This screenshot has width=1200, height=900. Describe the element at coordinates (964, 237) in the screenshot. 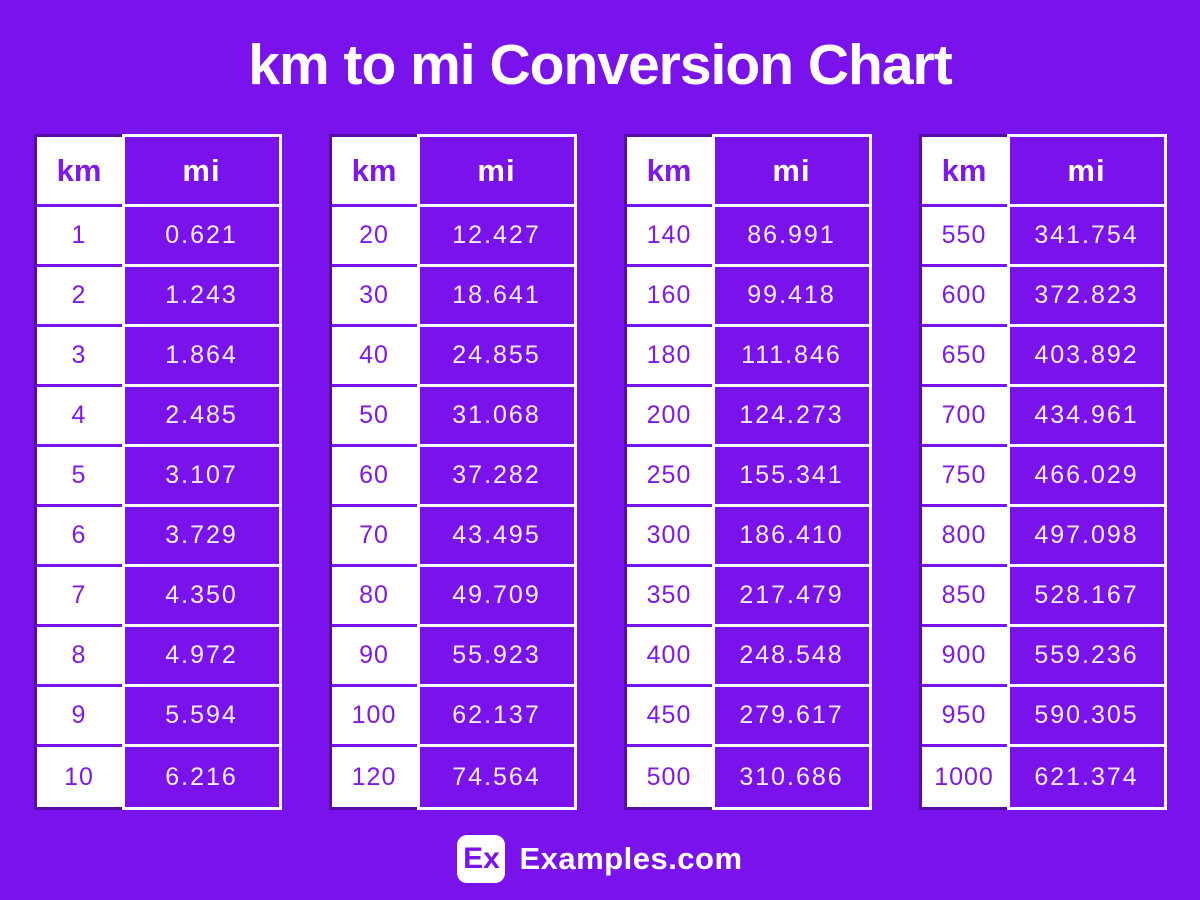

I see `km-value-cell: 550` at that location.